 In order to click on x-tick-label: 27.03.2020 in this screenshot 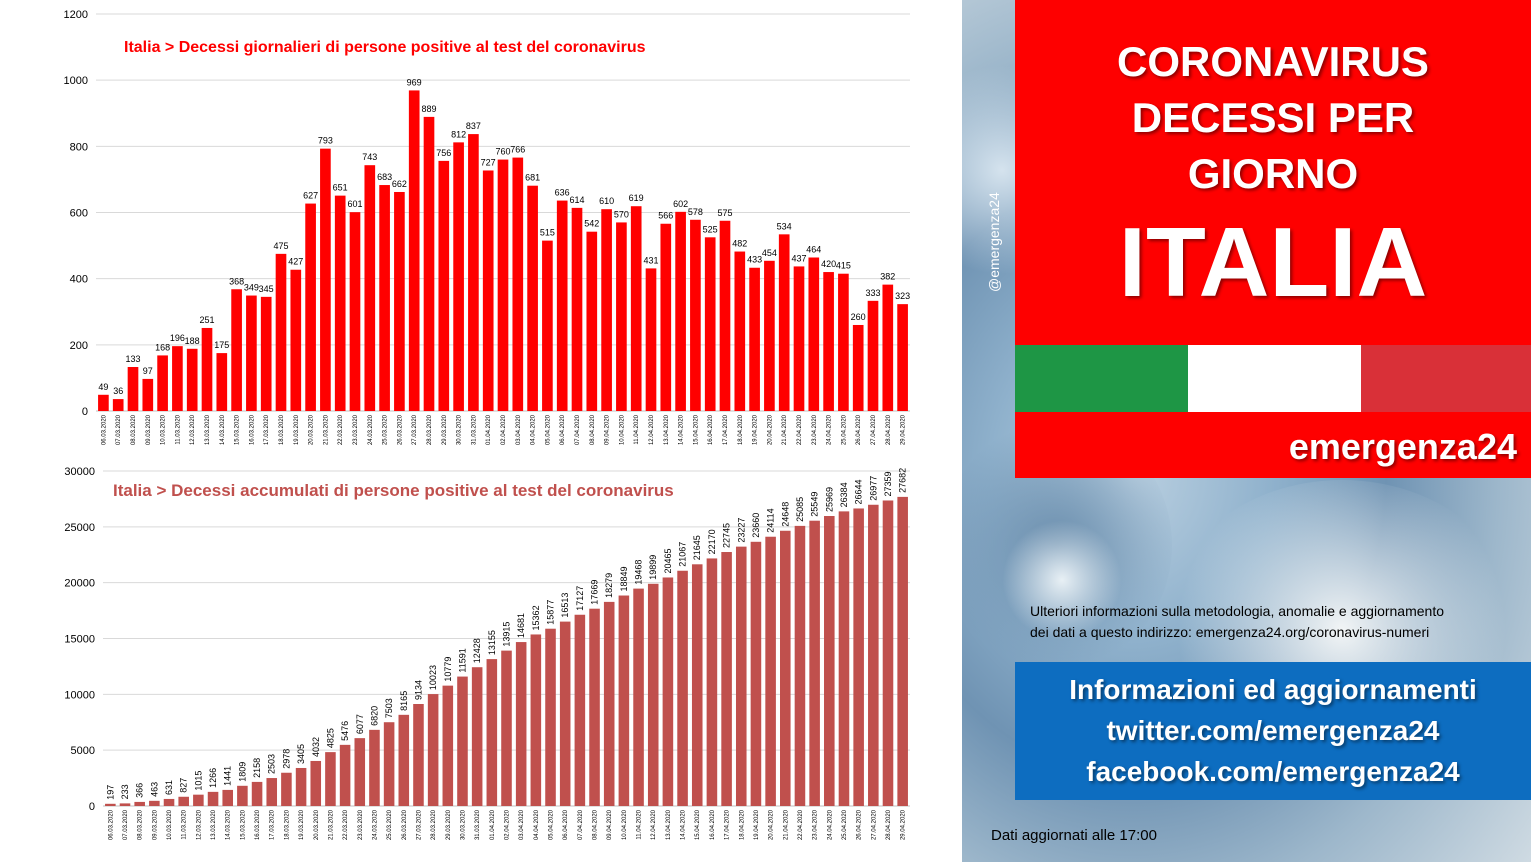, I will do `click(415, 429)`.